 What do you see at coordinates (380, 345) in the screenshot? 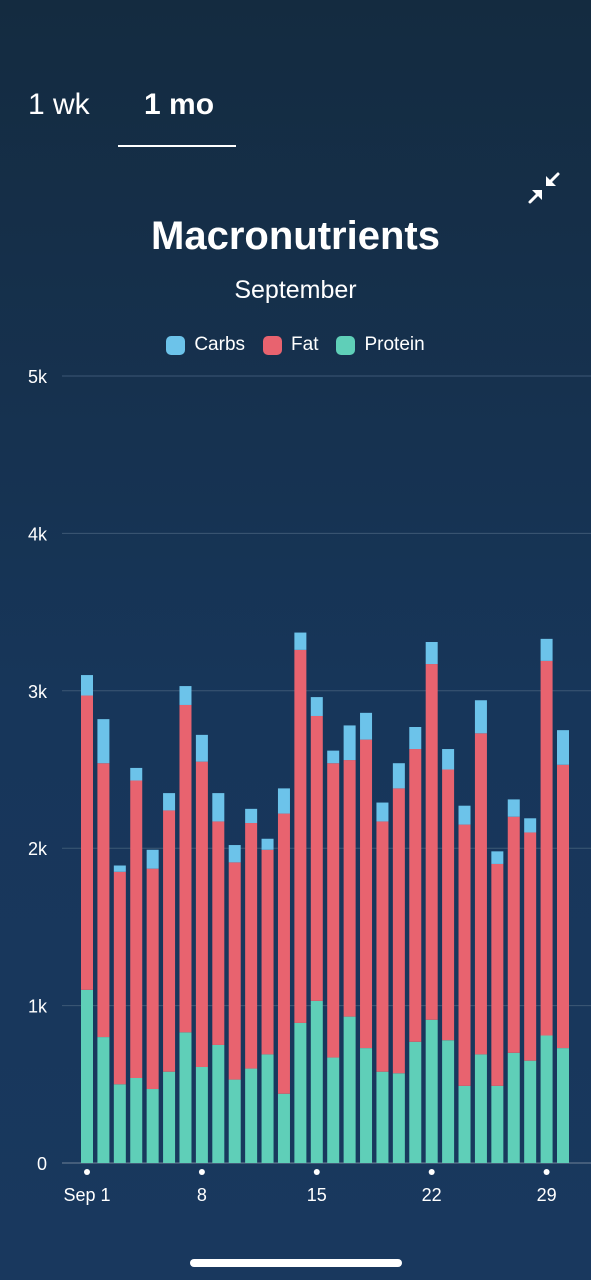
I see `legend-item-protein: Protein` at bounding box center [380, 345].